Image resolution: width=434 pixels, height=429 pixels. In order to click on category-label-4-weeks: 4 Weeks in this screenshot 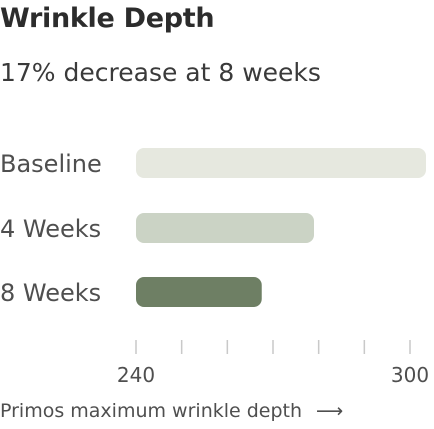, I will do `click(50, 229)`.